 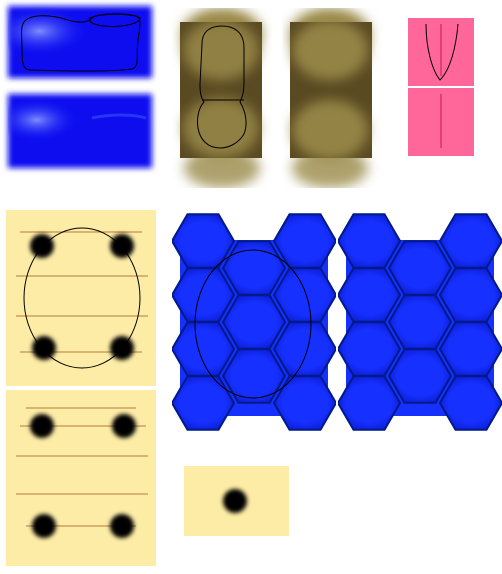 What do you see at coordinates (222, 98) in the screenshot?
I see `mud-tile-outlined` at bounding box center [222, 98].